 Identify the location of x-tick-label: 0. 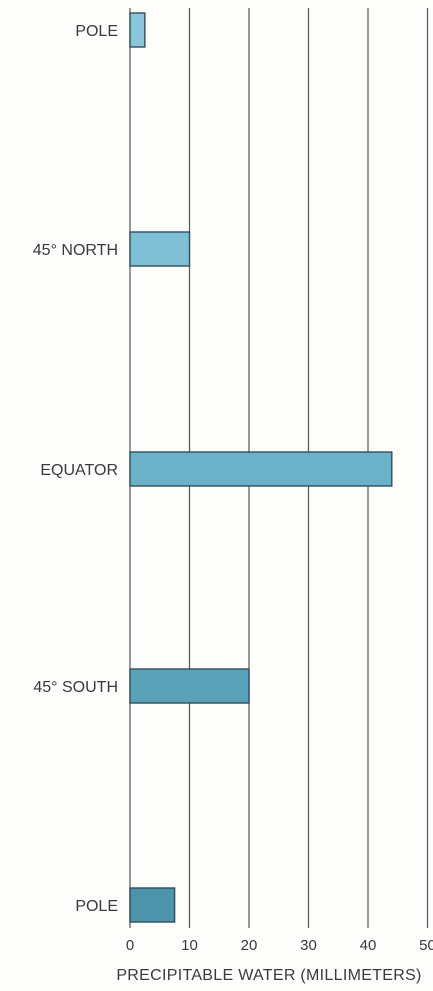
(130, 945).